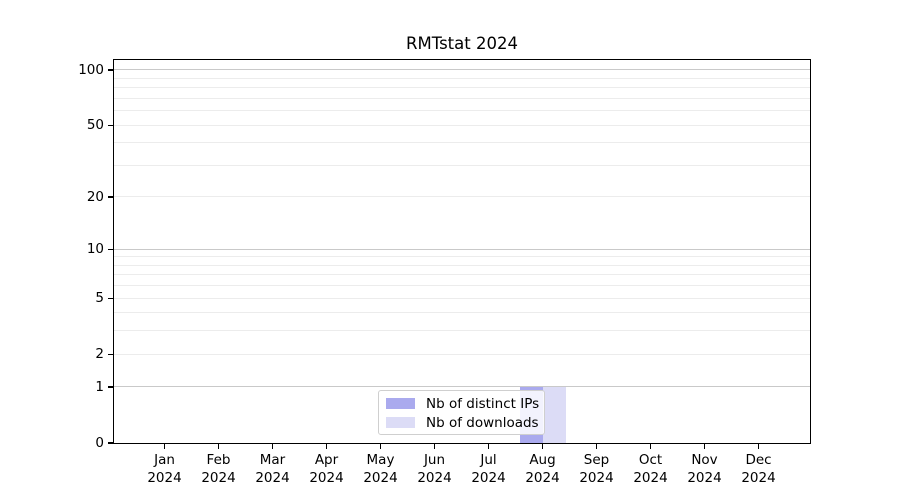 The height and width of the screenshot is (500, 900). What do you see at coordinates (462, 43) in the screenshot?
I see `chart-title: RMTstat 2024` at bounding box center [462, 43].